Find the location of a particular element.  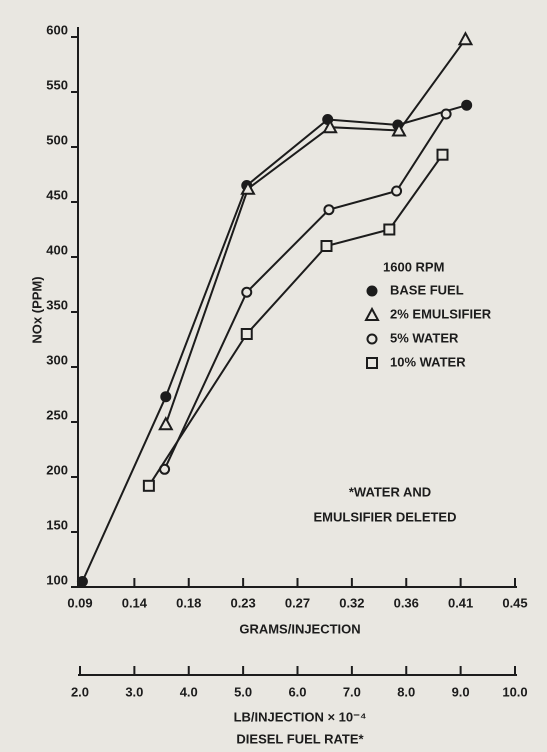

x2-tick-label: 3.0 is located at coordinates (134, 691).